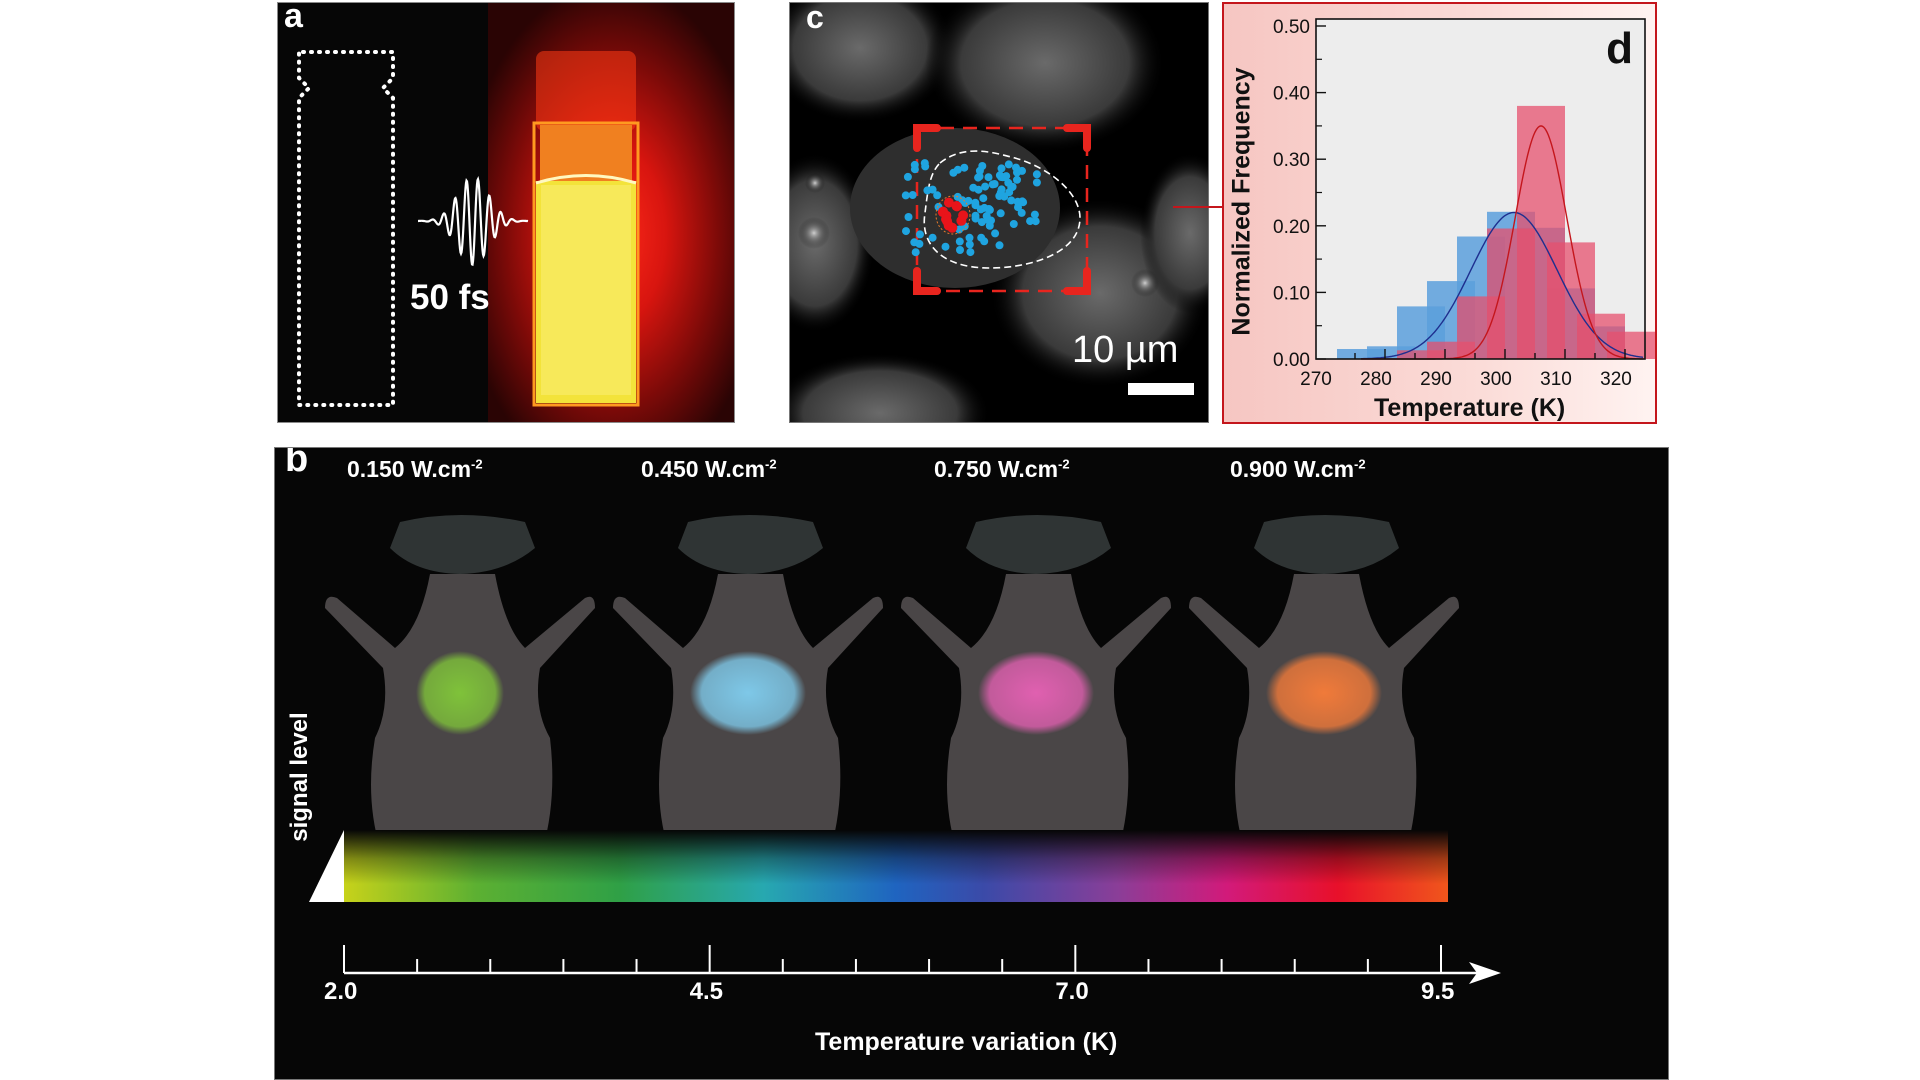 The height and width of the screenshot is (1080, 1920). Describe the element at coordinates (1556, 379) in the screenshot. I see `x-tick-label: 310` at that location.